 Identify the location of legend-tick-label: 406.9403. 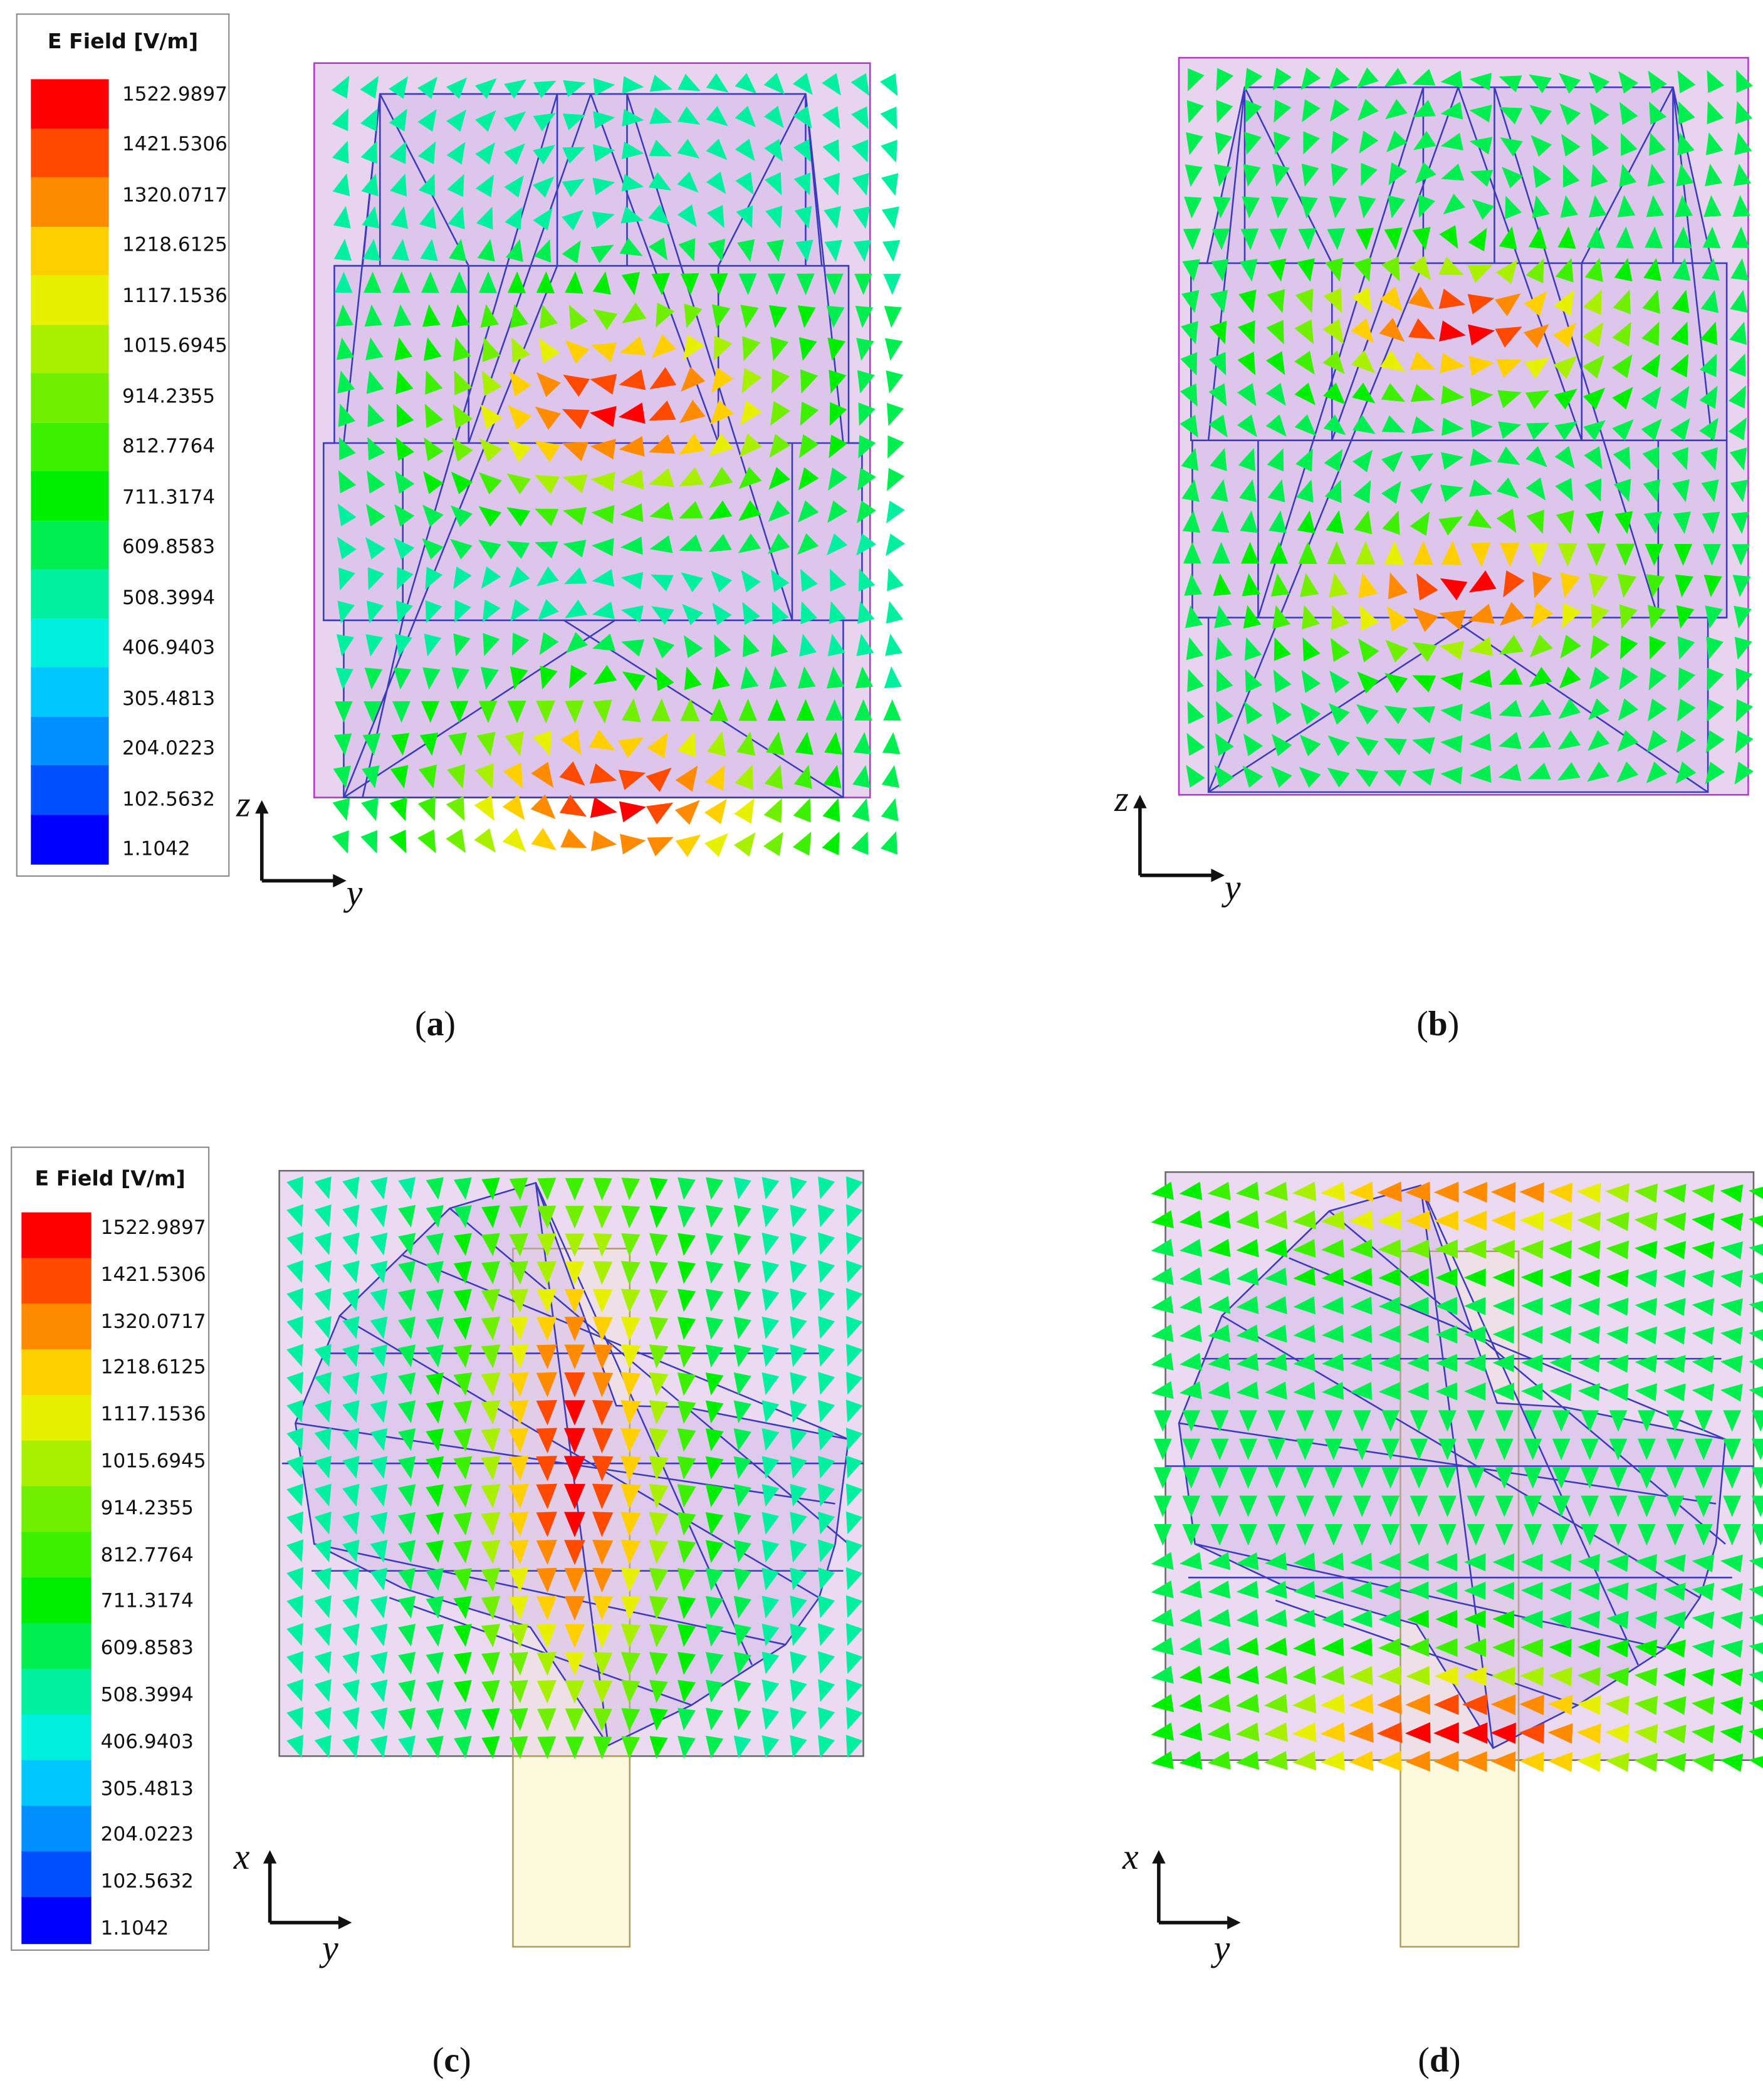
(147, 1742).